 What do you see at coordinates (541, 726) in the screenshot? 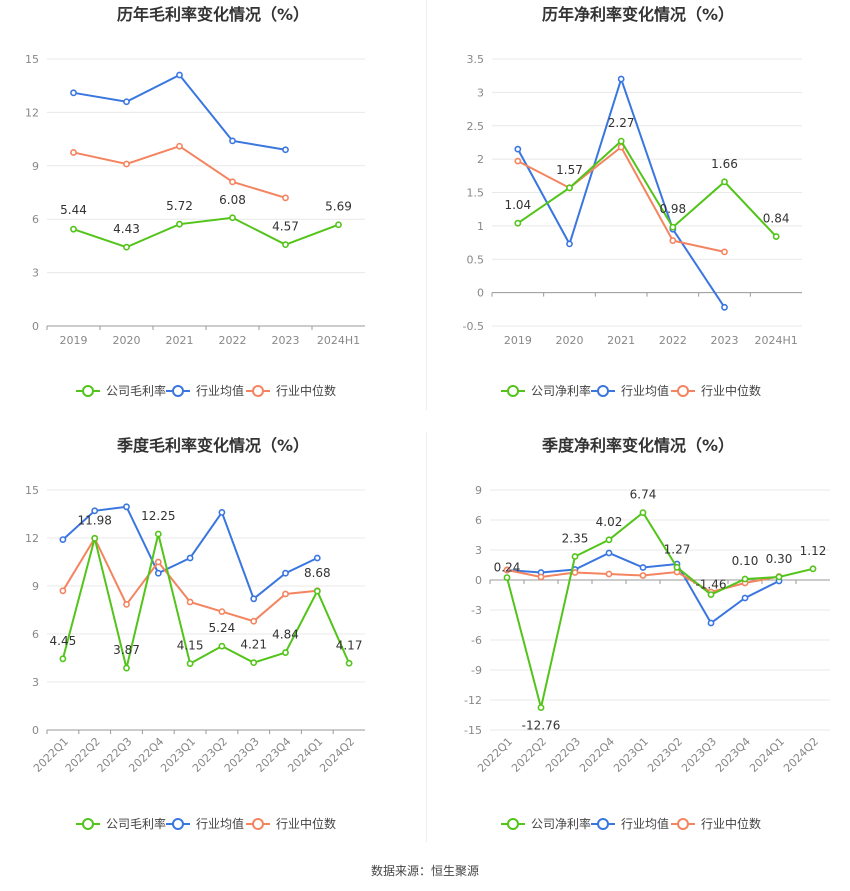
I see `quarterly-net-data-label: -12.76` at bounding box center [541, 726].